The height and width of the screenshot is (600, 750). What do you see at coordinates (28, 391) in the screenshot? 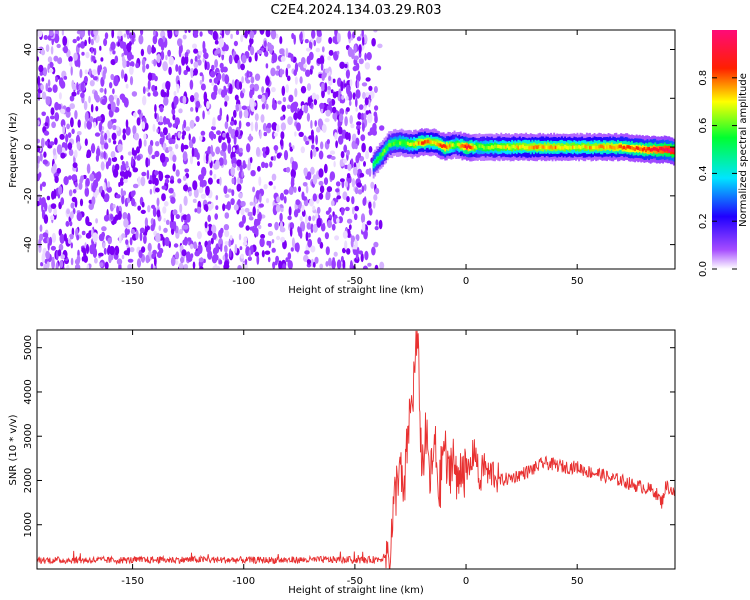
I see `y-tick-label: 4000` at bounding box center [28, 391].